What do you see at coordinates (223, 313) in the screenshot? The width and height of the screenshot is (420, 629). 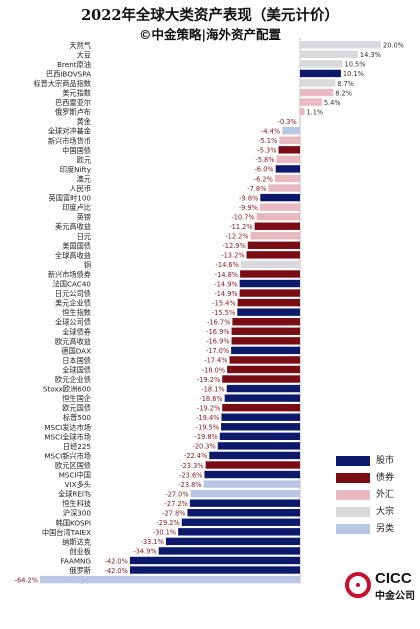 I see `value-label: -15.5%` at bounding box center [223, 313].